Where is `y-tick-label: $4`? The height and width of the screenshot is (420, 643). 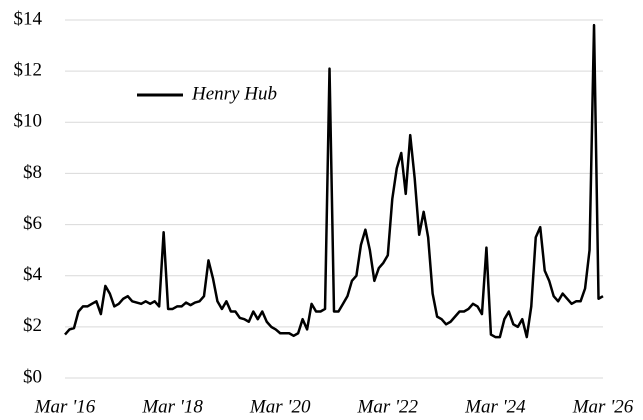
y-tick-label: $4 is located at coordinates (33, 274).